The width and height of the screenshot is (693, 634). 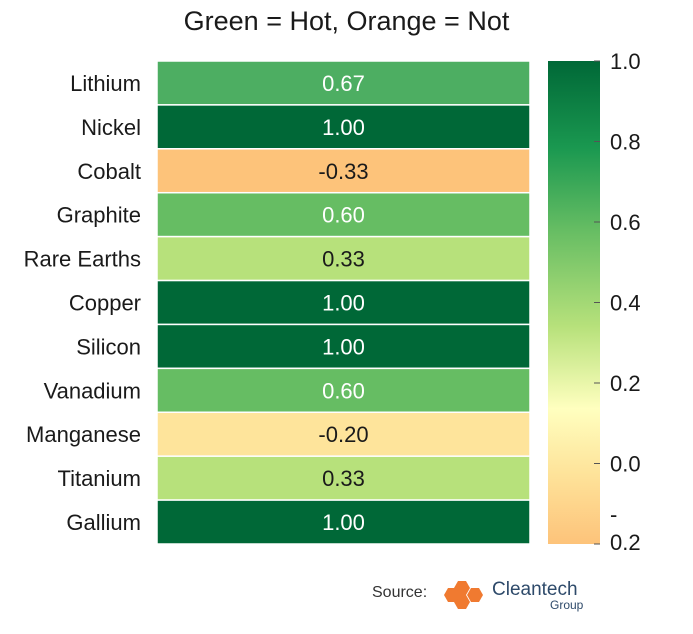 What do you see at coordinates (625, 528) in the screenshot?
I see `colorbar-tick-label: -0.2` at bounding box center [625, 528].